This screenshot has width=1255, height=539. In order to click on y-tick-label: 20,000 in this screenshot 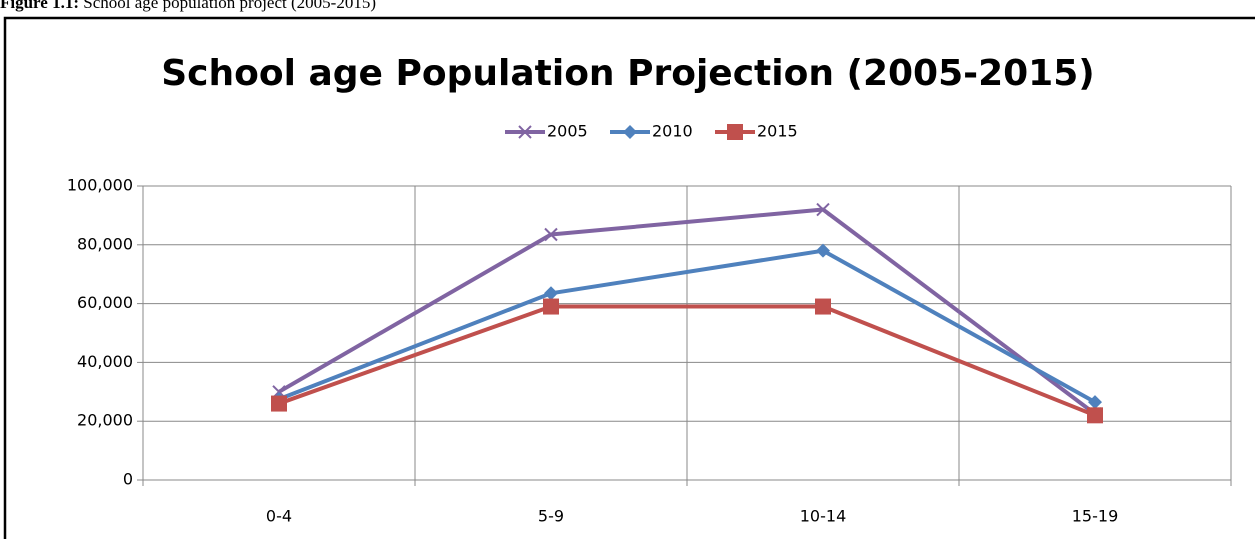, I will do `click(105, 420)`.